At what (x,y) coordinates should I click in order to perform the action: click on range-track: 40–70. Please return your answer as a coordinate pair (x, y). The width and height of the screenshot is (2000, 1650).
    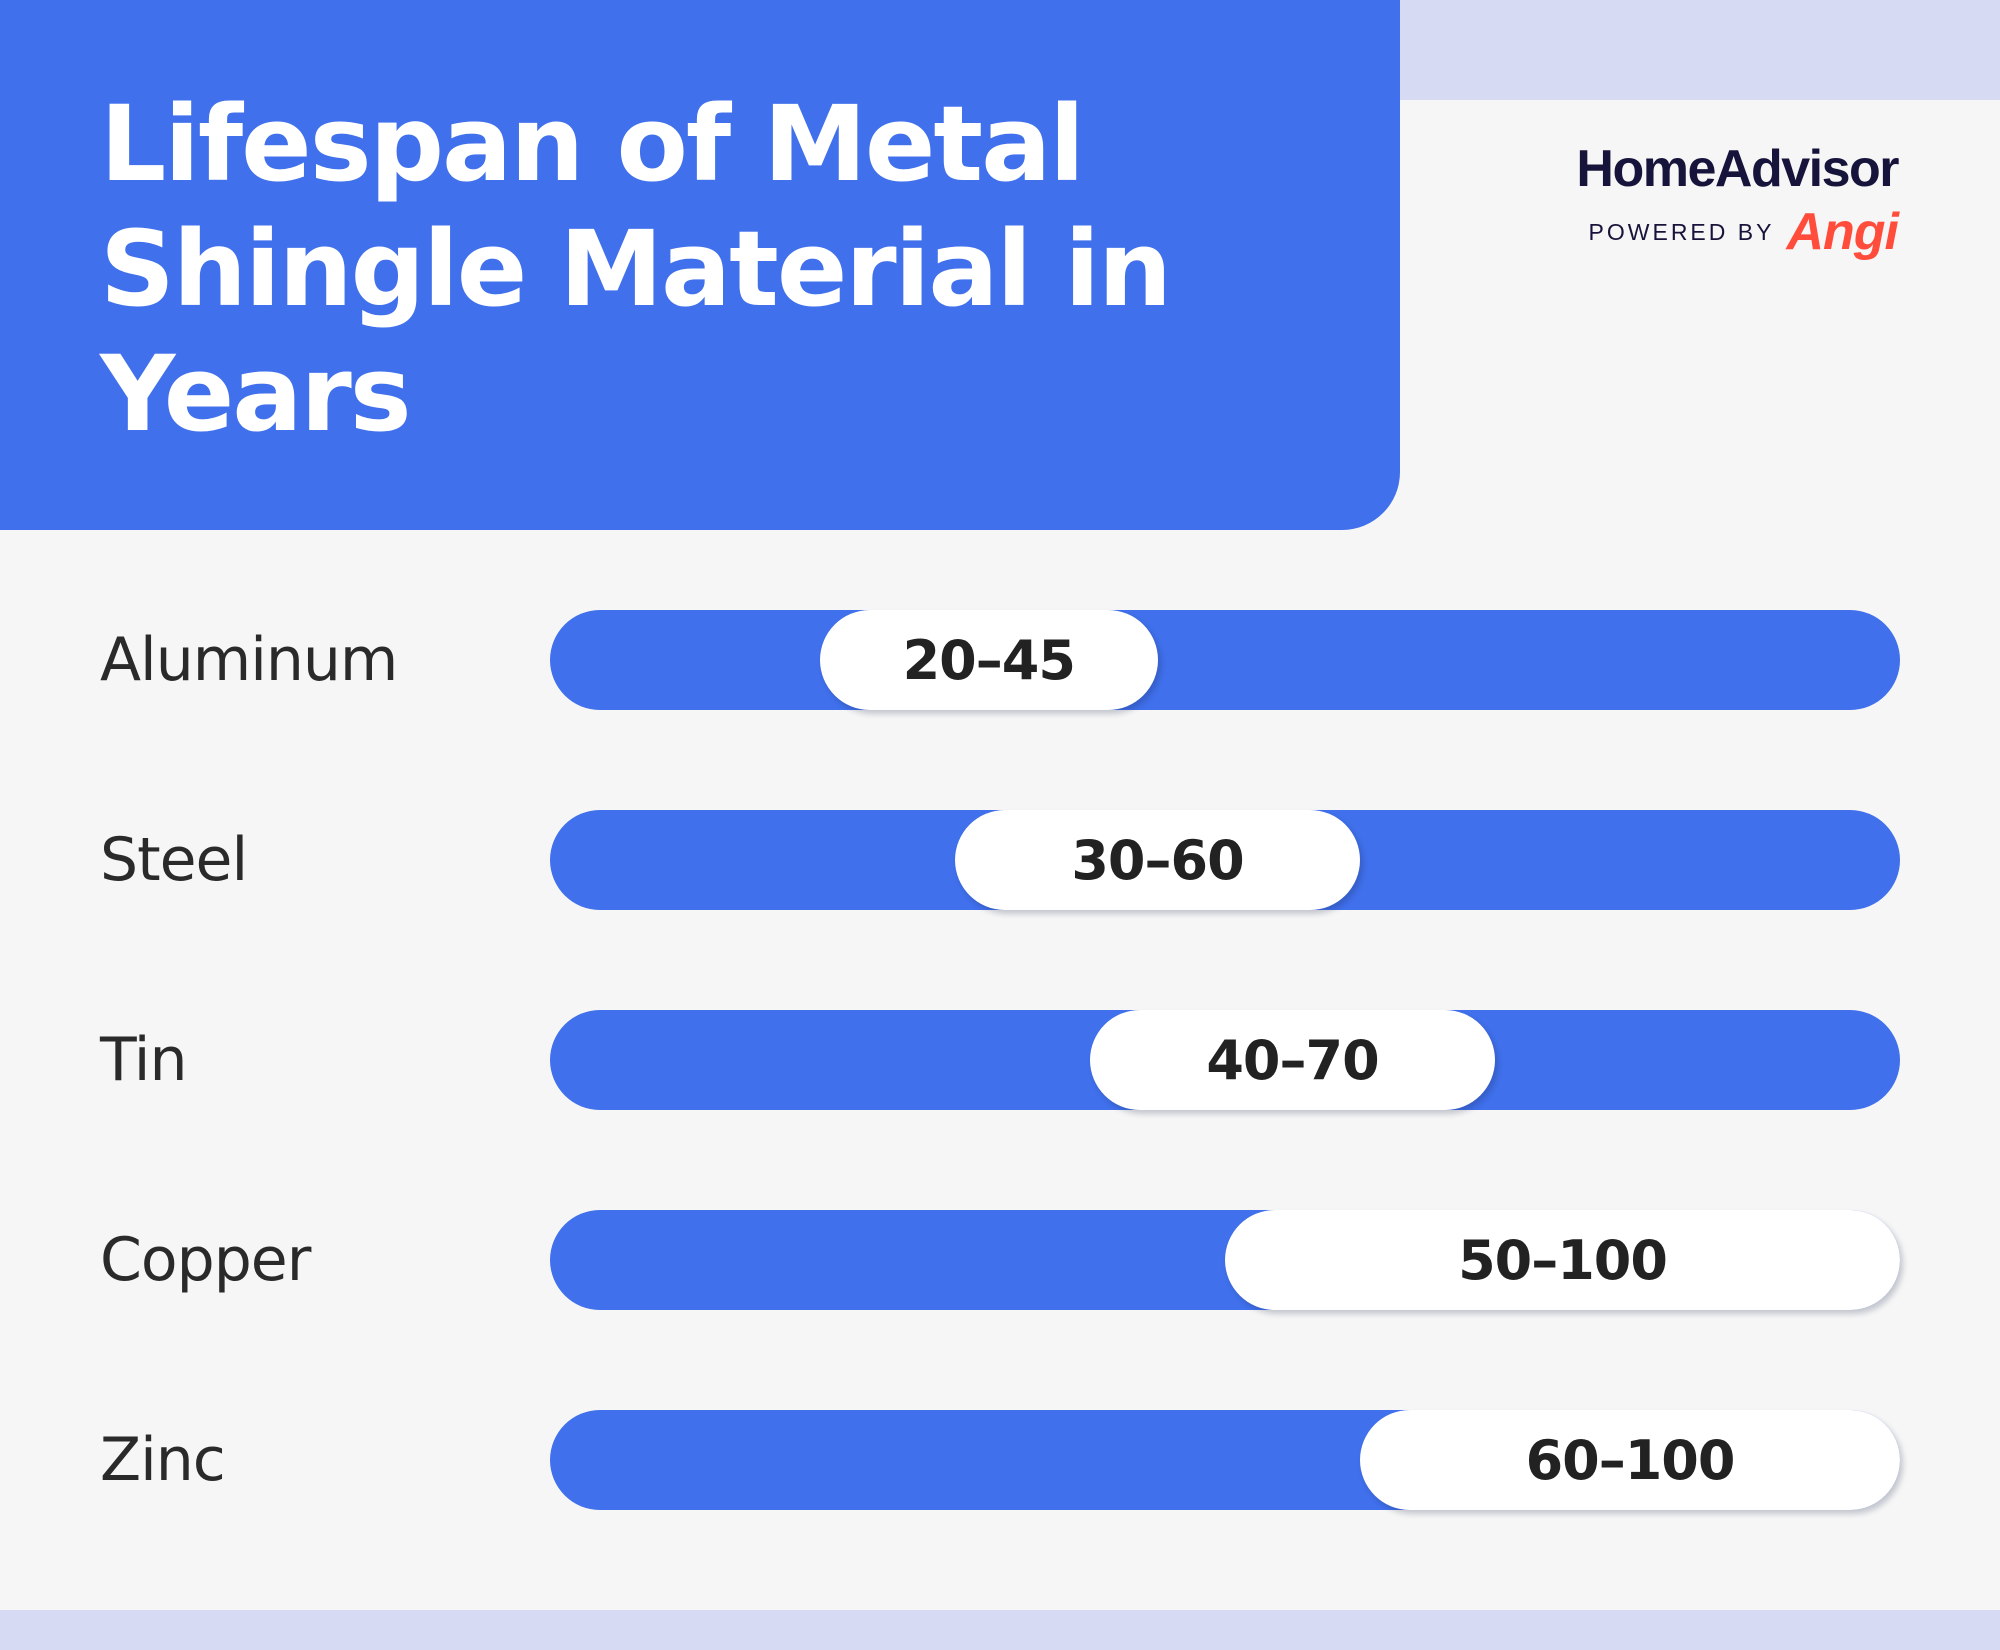
    Looking at the image, I should click on (1225, 1060).